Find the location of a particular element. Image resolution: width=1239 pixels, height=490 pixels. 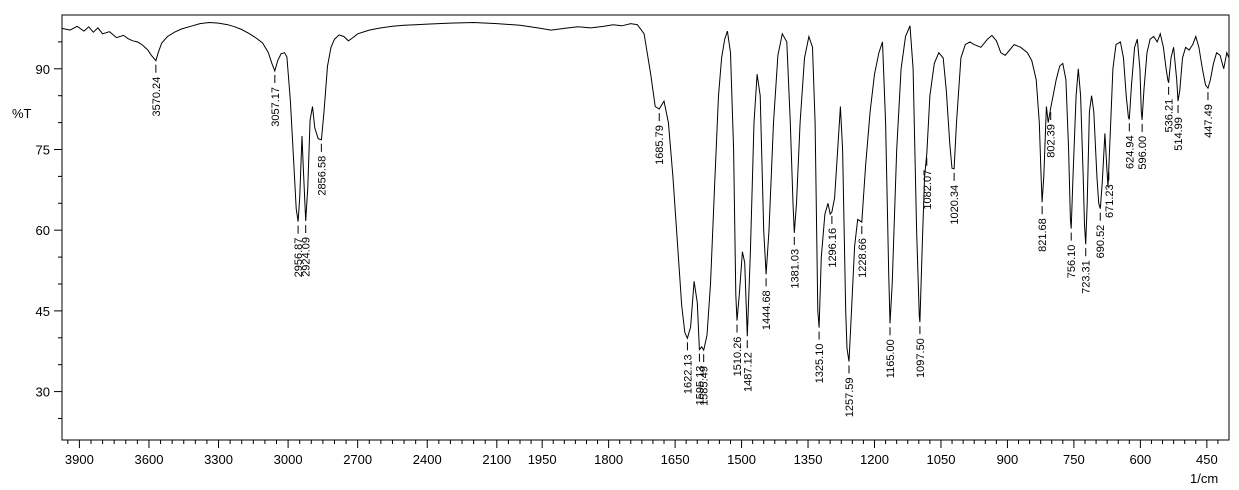

y-axis: 30 45 60 75 90 is located at coordinates (49, 230).